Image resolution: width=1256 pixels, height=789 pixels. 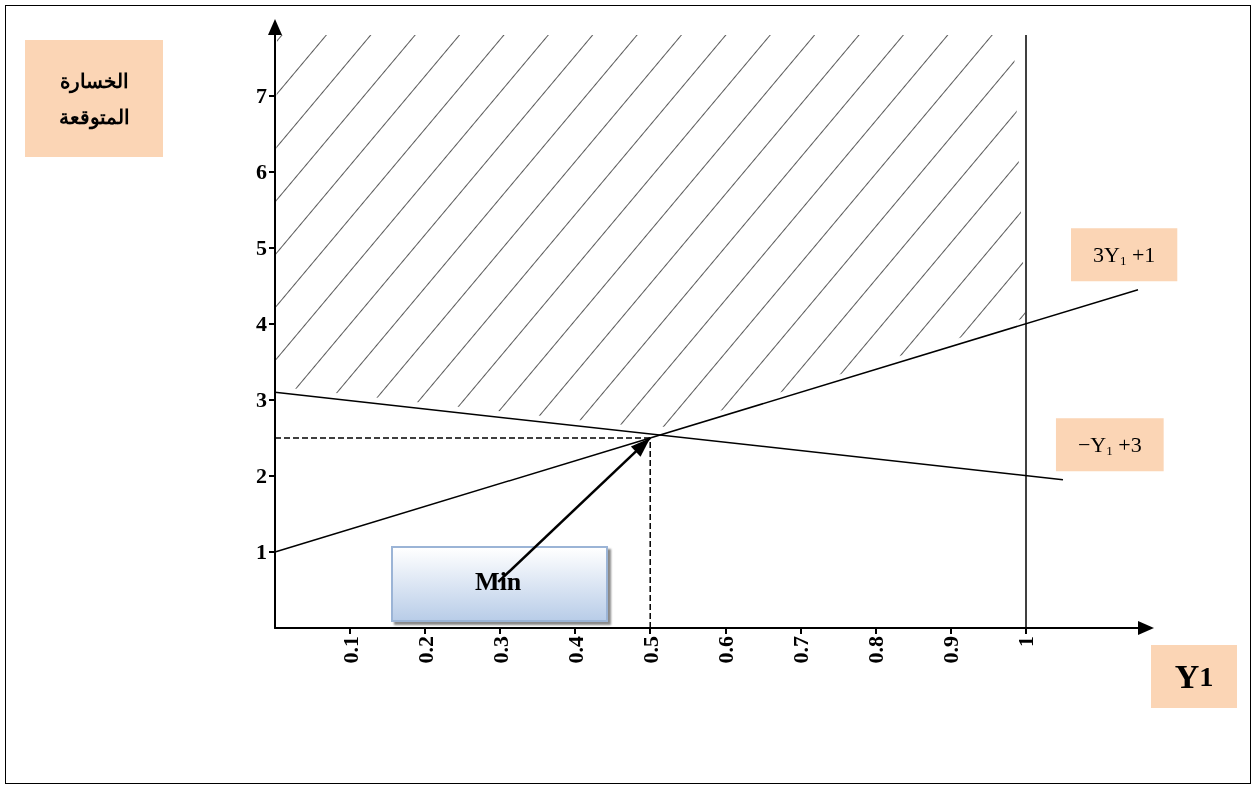 What do you see at coordinates (350, 650) in the screenshot?
I see `x-tick-label: 0.1` at bounding box center [350, 650].